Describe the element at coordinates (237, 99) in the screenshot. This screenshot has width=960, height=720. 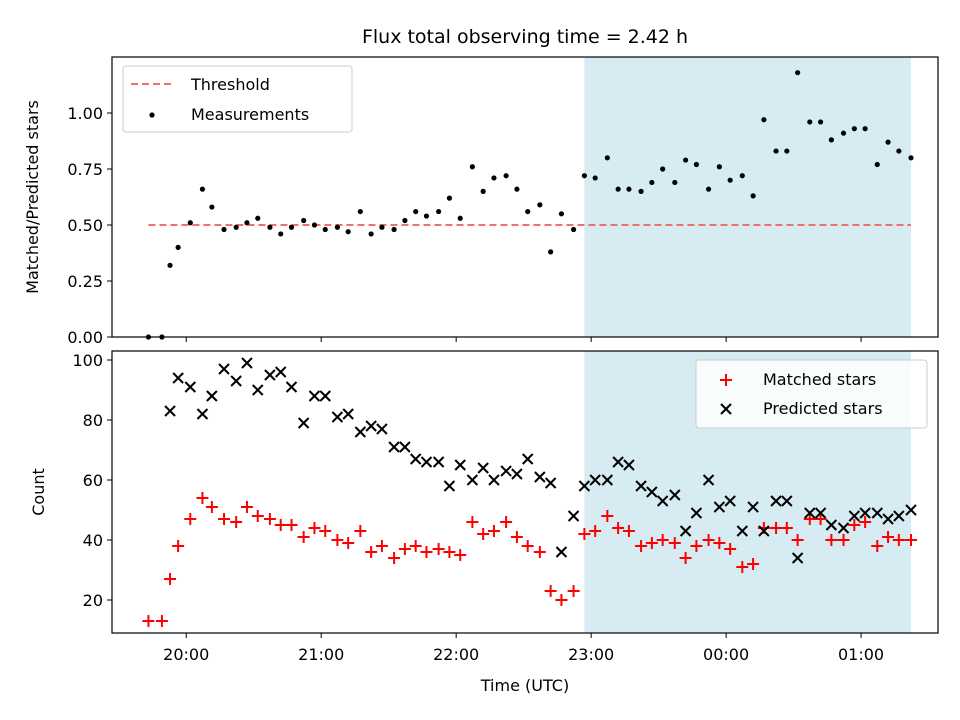
I see `top-legend-frame` at that location.